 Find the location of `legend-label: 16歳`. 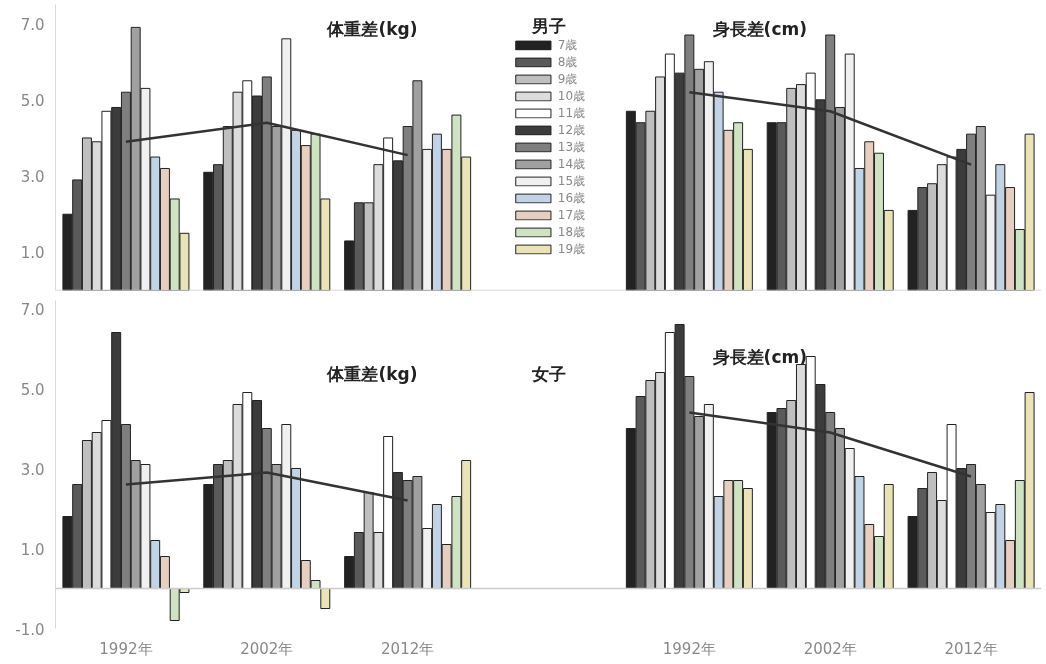

legend-label: 16歳 is located at coordinates (571, 198).